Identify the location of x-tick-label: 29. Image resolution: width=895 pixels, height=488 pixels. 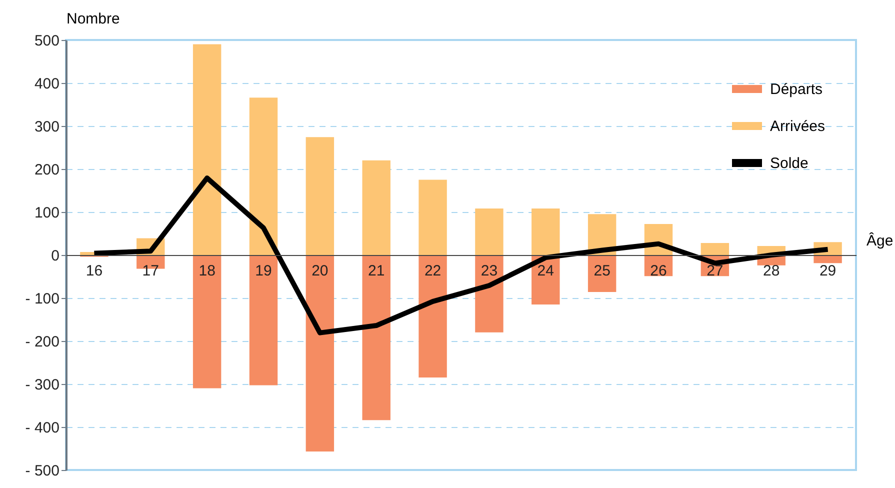
(827, 271).